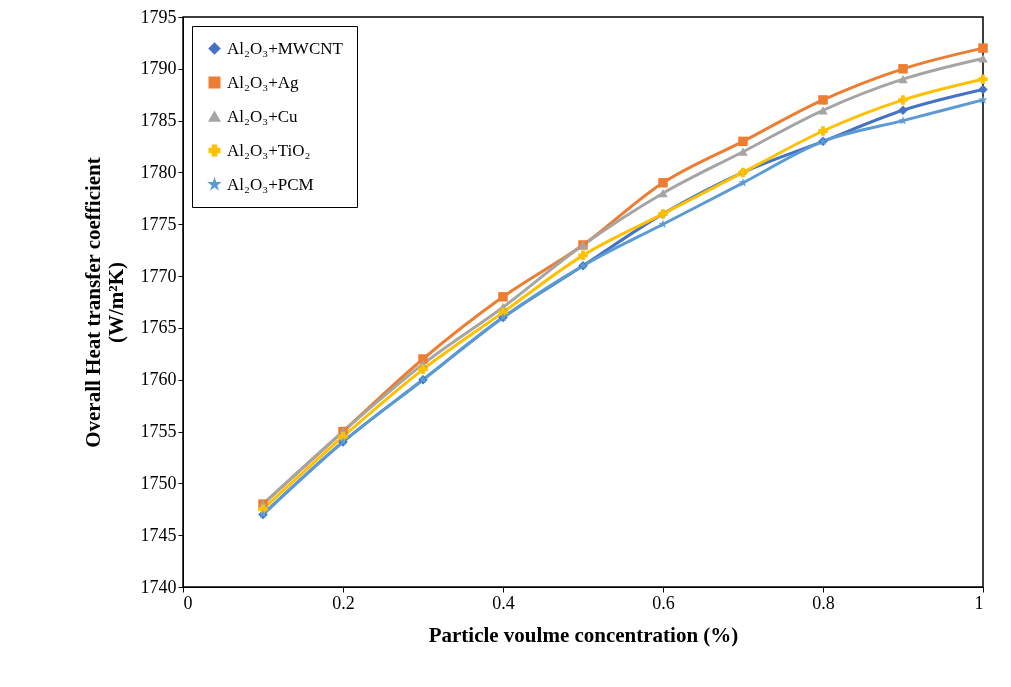 The height and width of the screenshot is (687, 1011). Describe the element at coordinates (663, 602) in the screenshot. I see `x-tick-label: 0.6` at that location.